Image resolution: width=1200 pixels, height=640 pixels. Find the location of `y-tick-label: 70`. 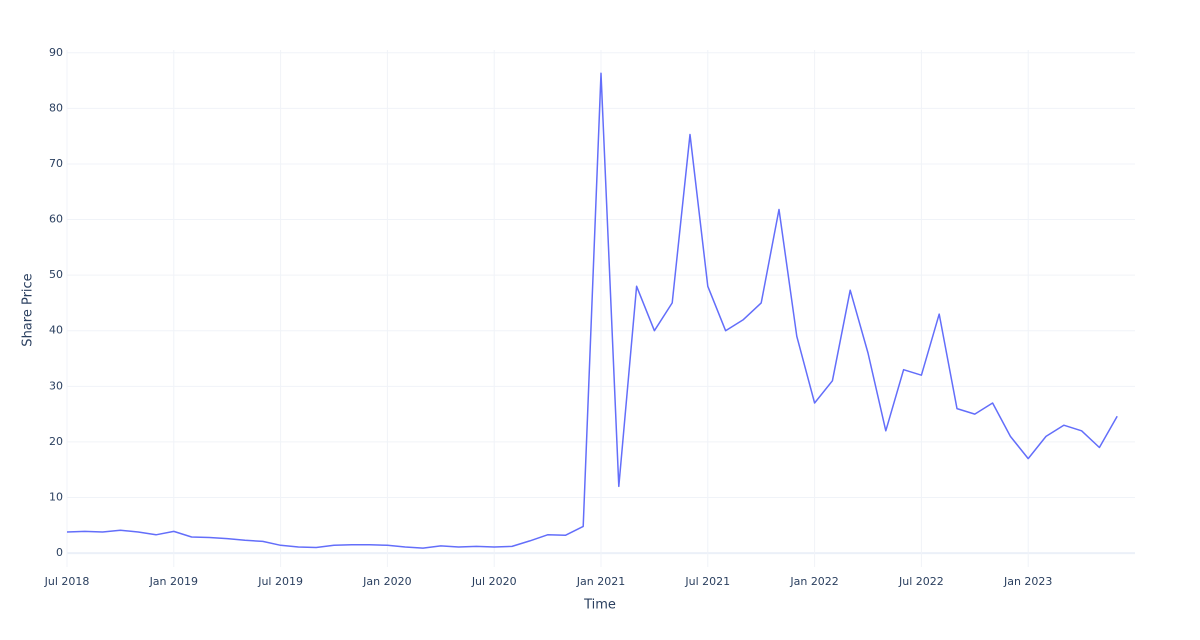

y-tick-label: 70 is located at coordinates (56, 163).